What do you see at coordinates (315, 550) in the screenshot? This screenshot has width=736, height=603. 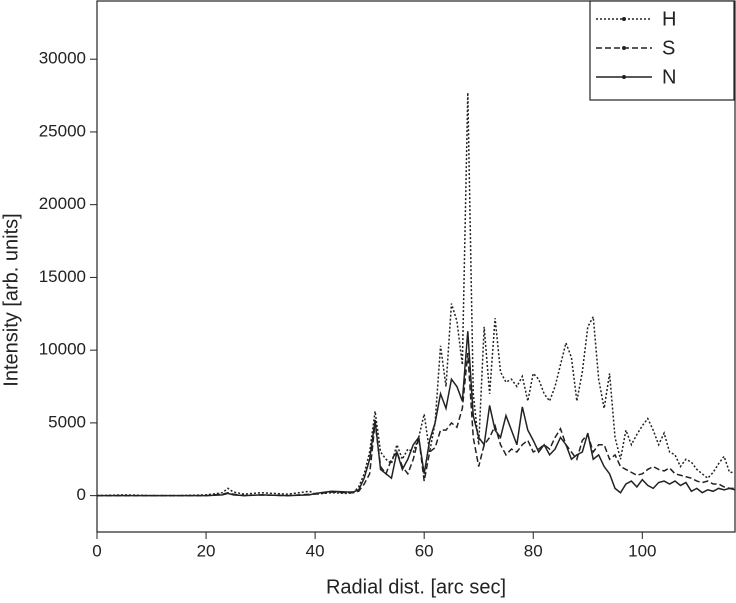 I see `x-tick-label: 40` at bounding box center [315, 550].